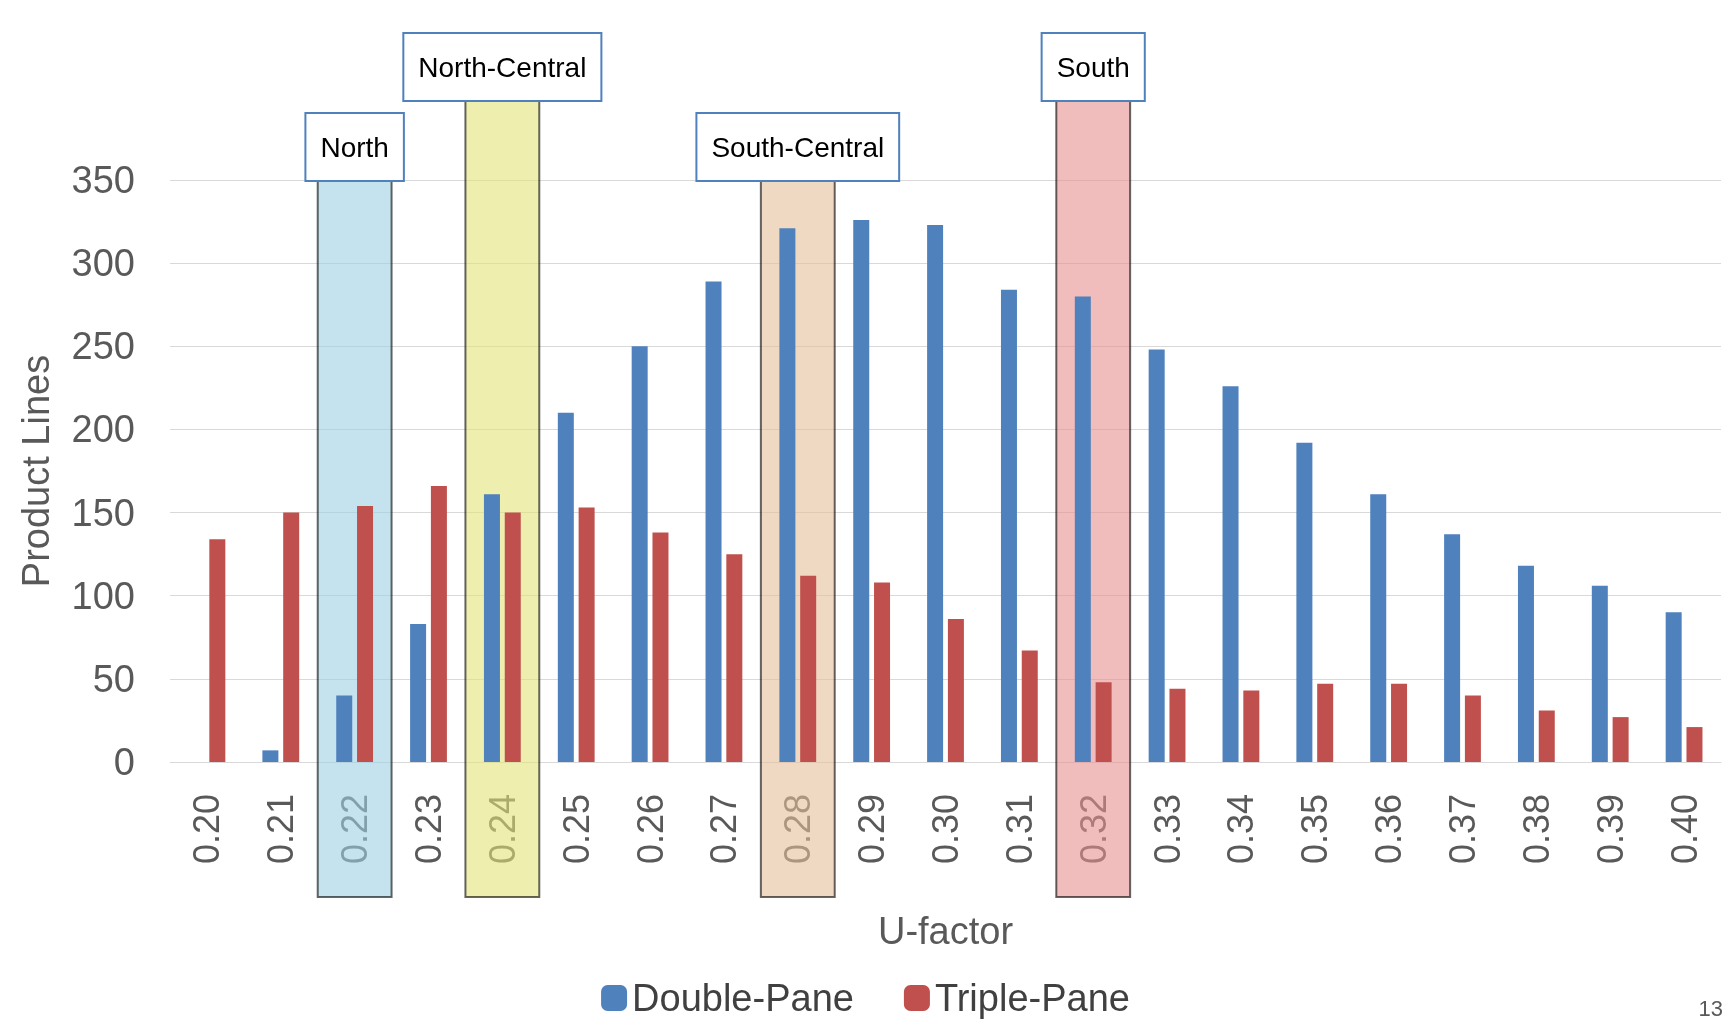  Describe the element at coordinates (1389, 829) in the screenshot. I see `x-tick-label: 0.36` at that location.